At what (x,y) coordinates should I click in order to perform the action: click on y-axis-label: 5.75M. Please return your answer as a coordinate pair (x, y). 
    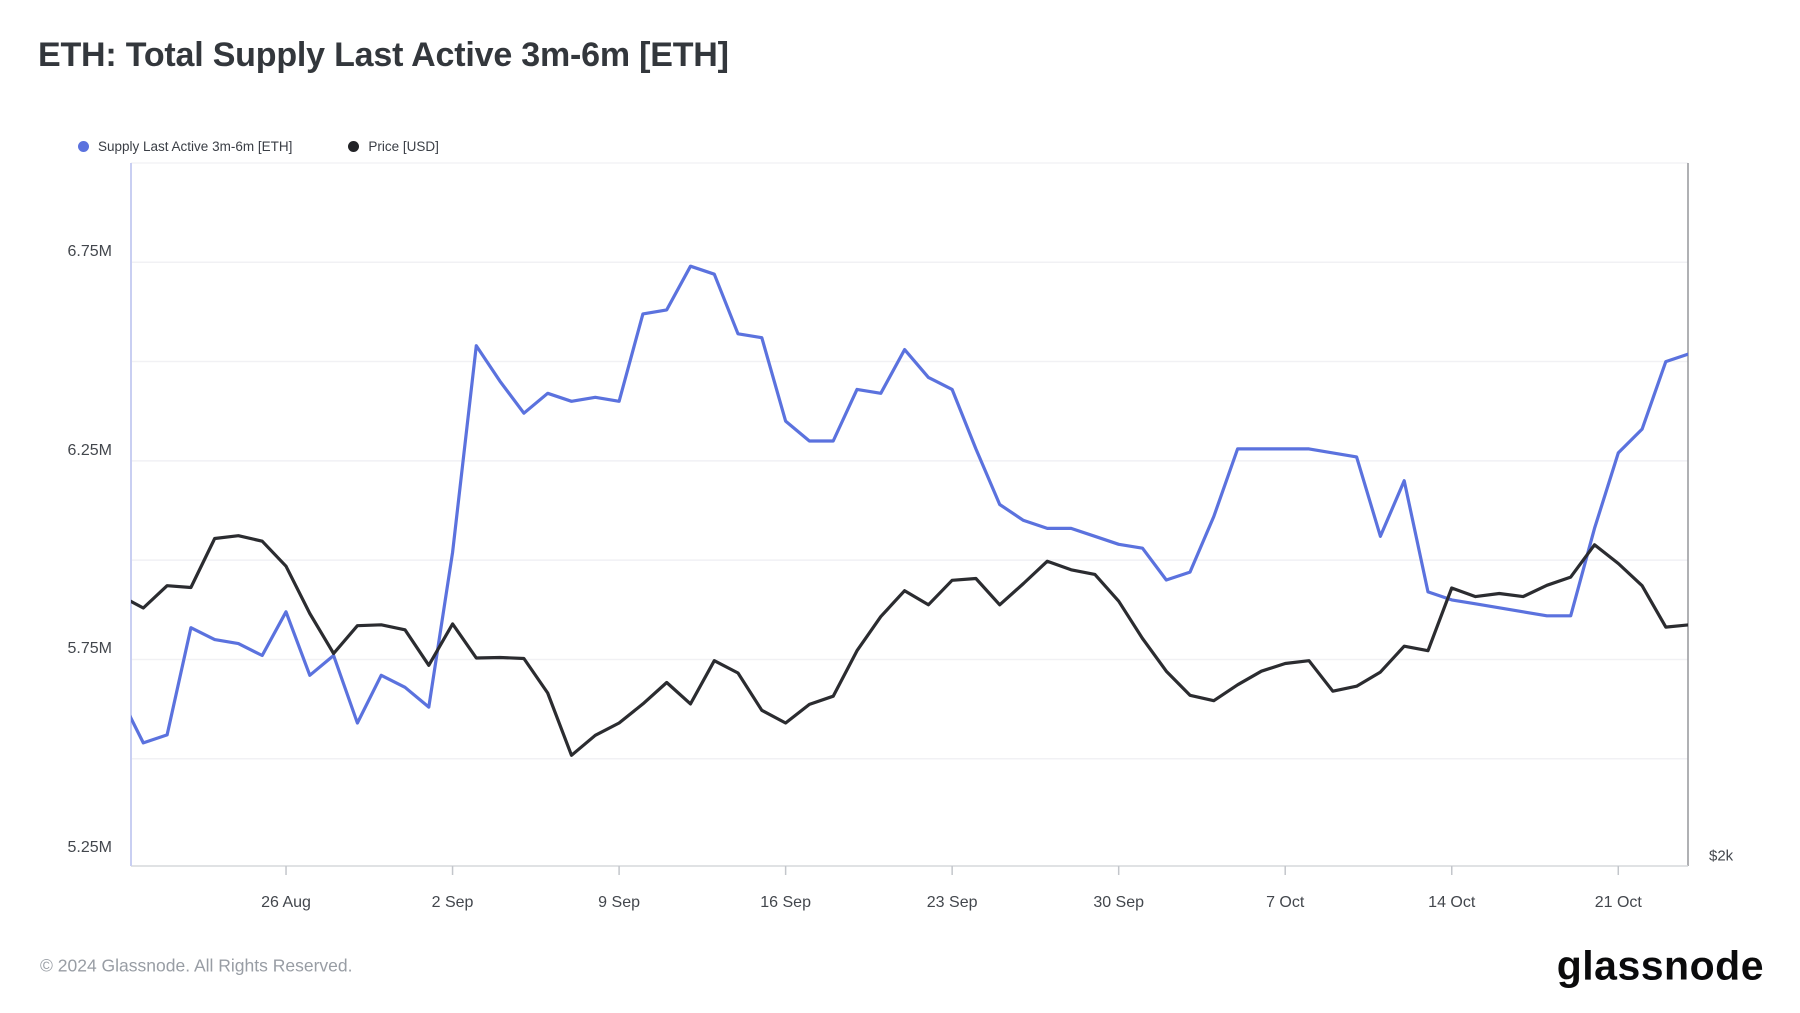
    Looking at the image, I should click on (89, 649).